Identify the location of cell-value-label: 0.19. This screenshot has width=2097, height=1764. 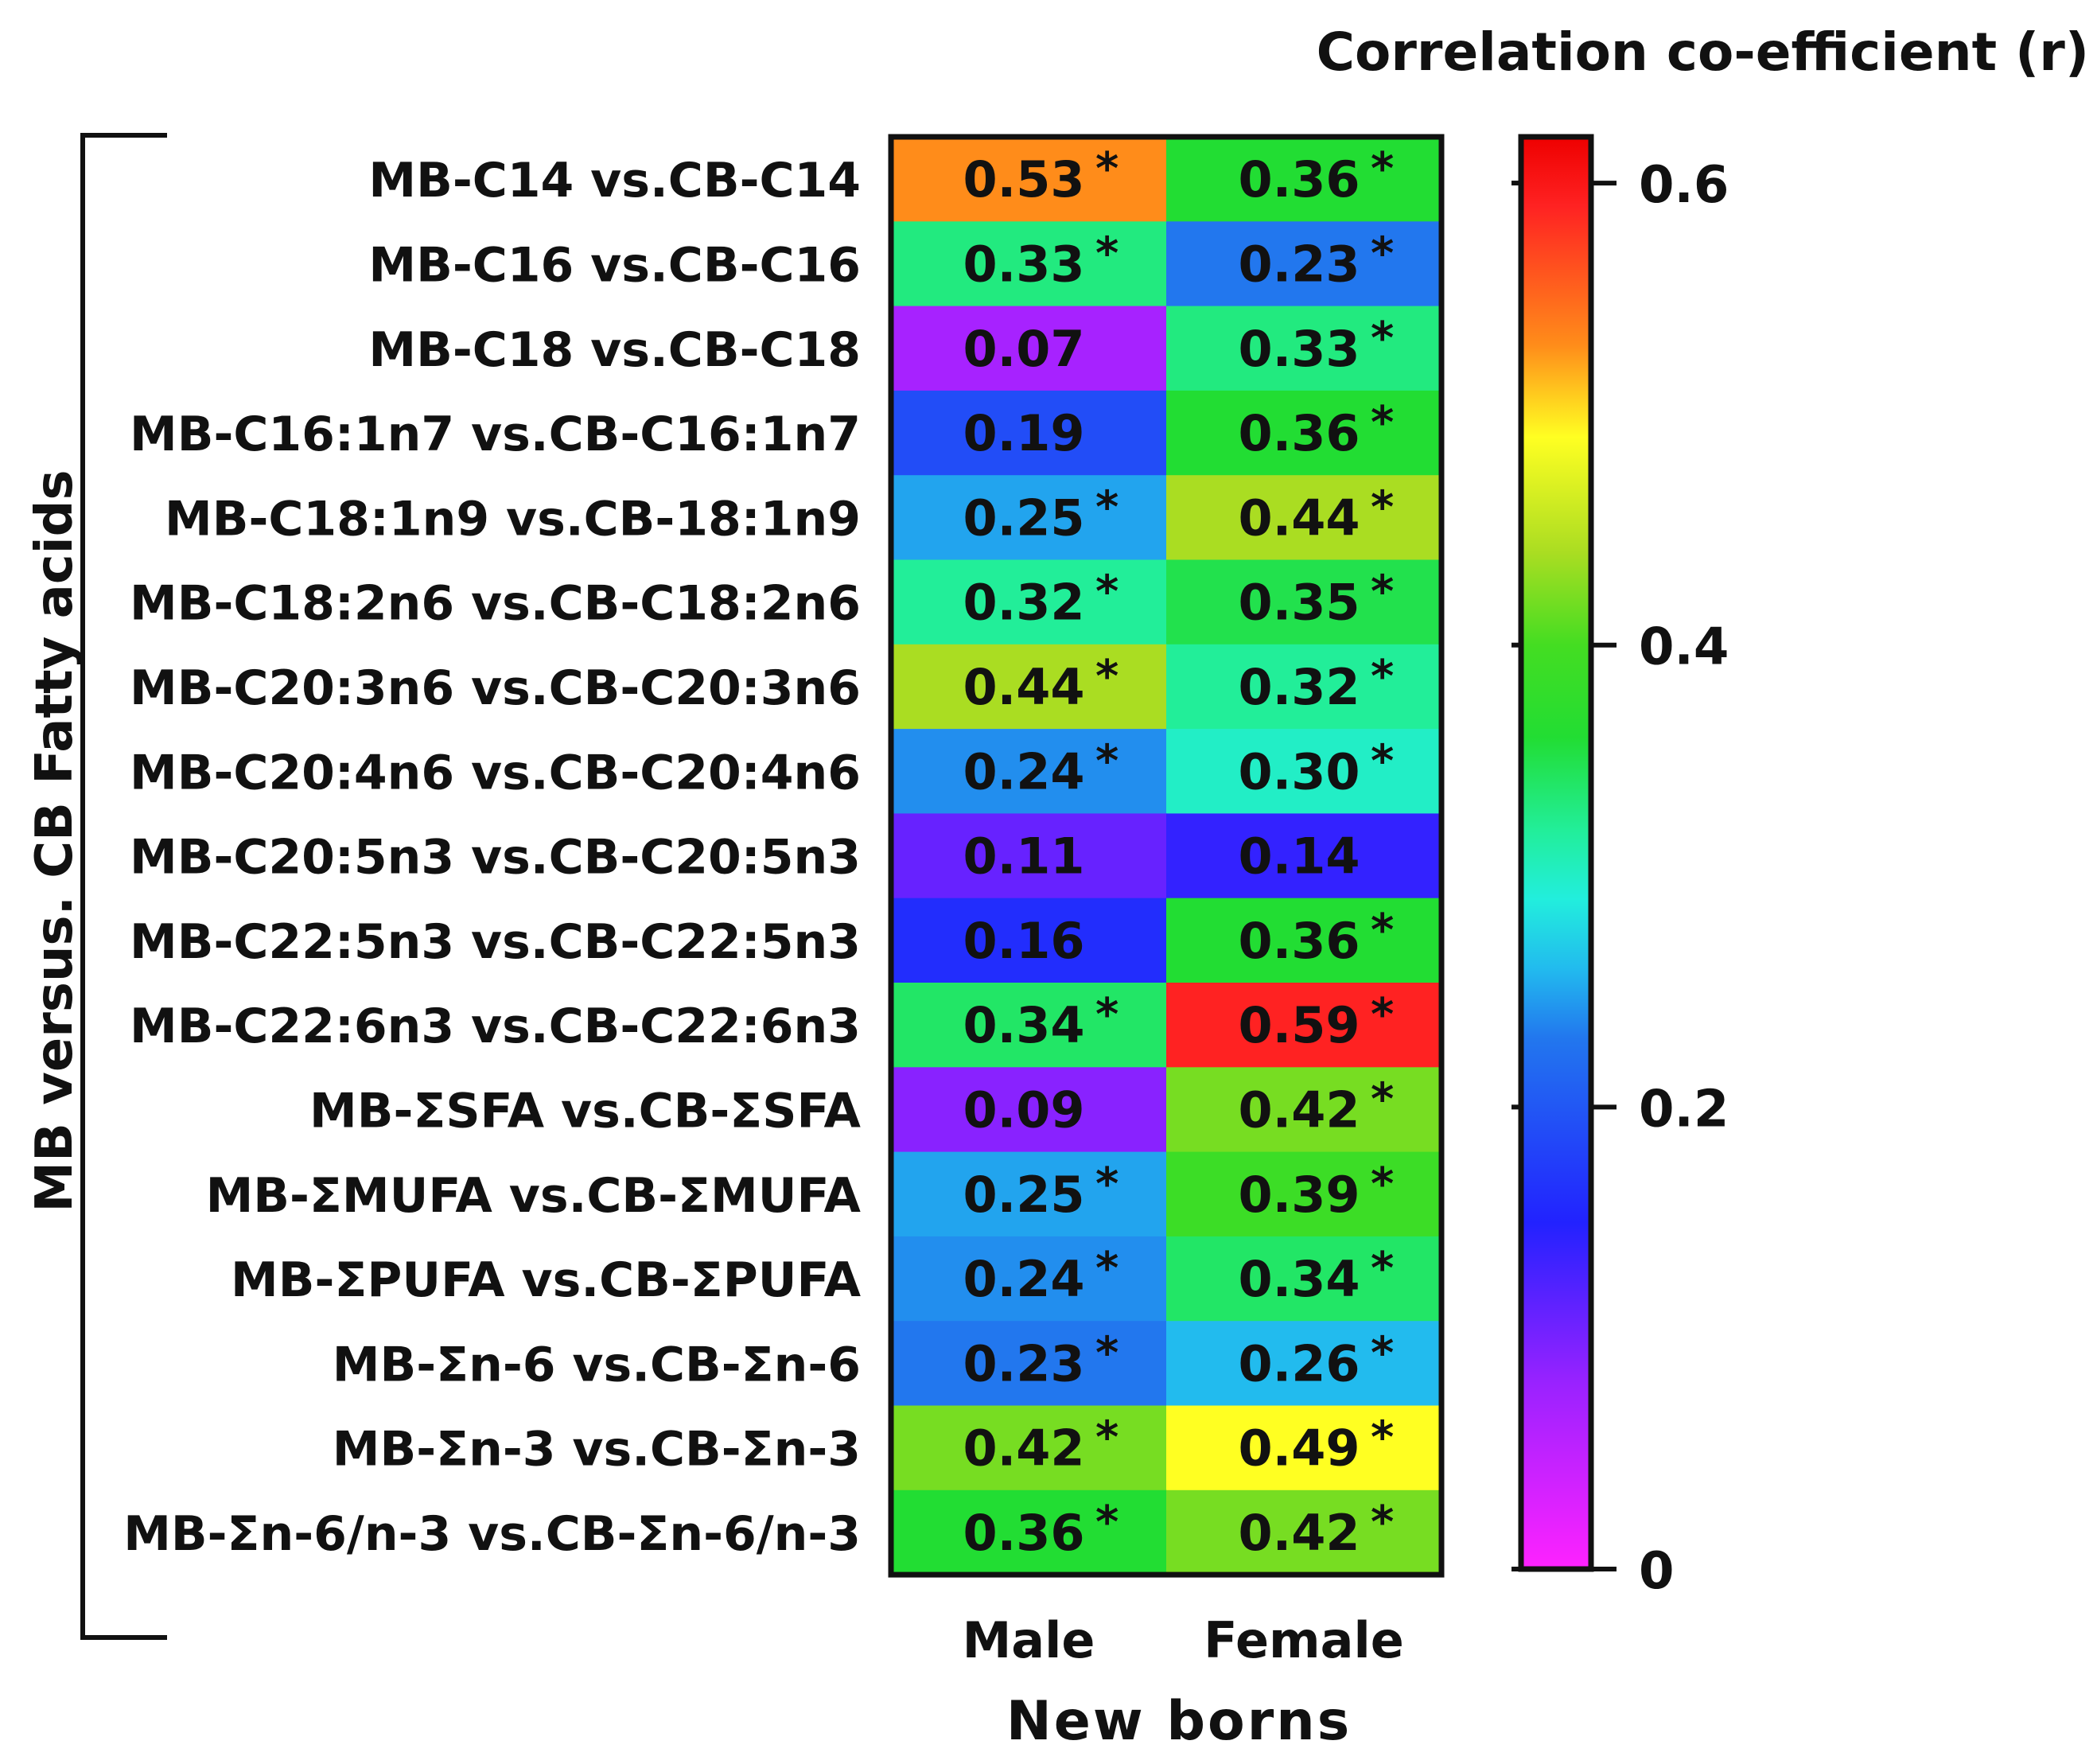
(1024, 433).